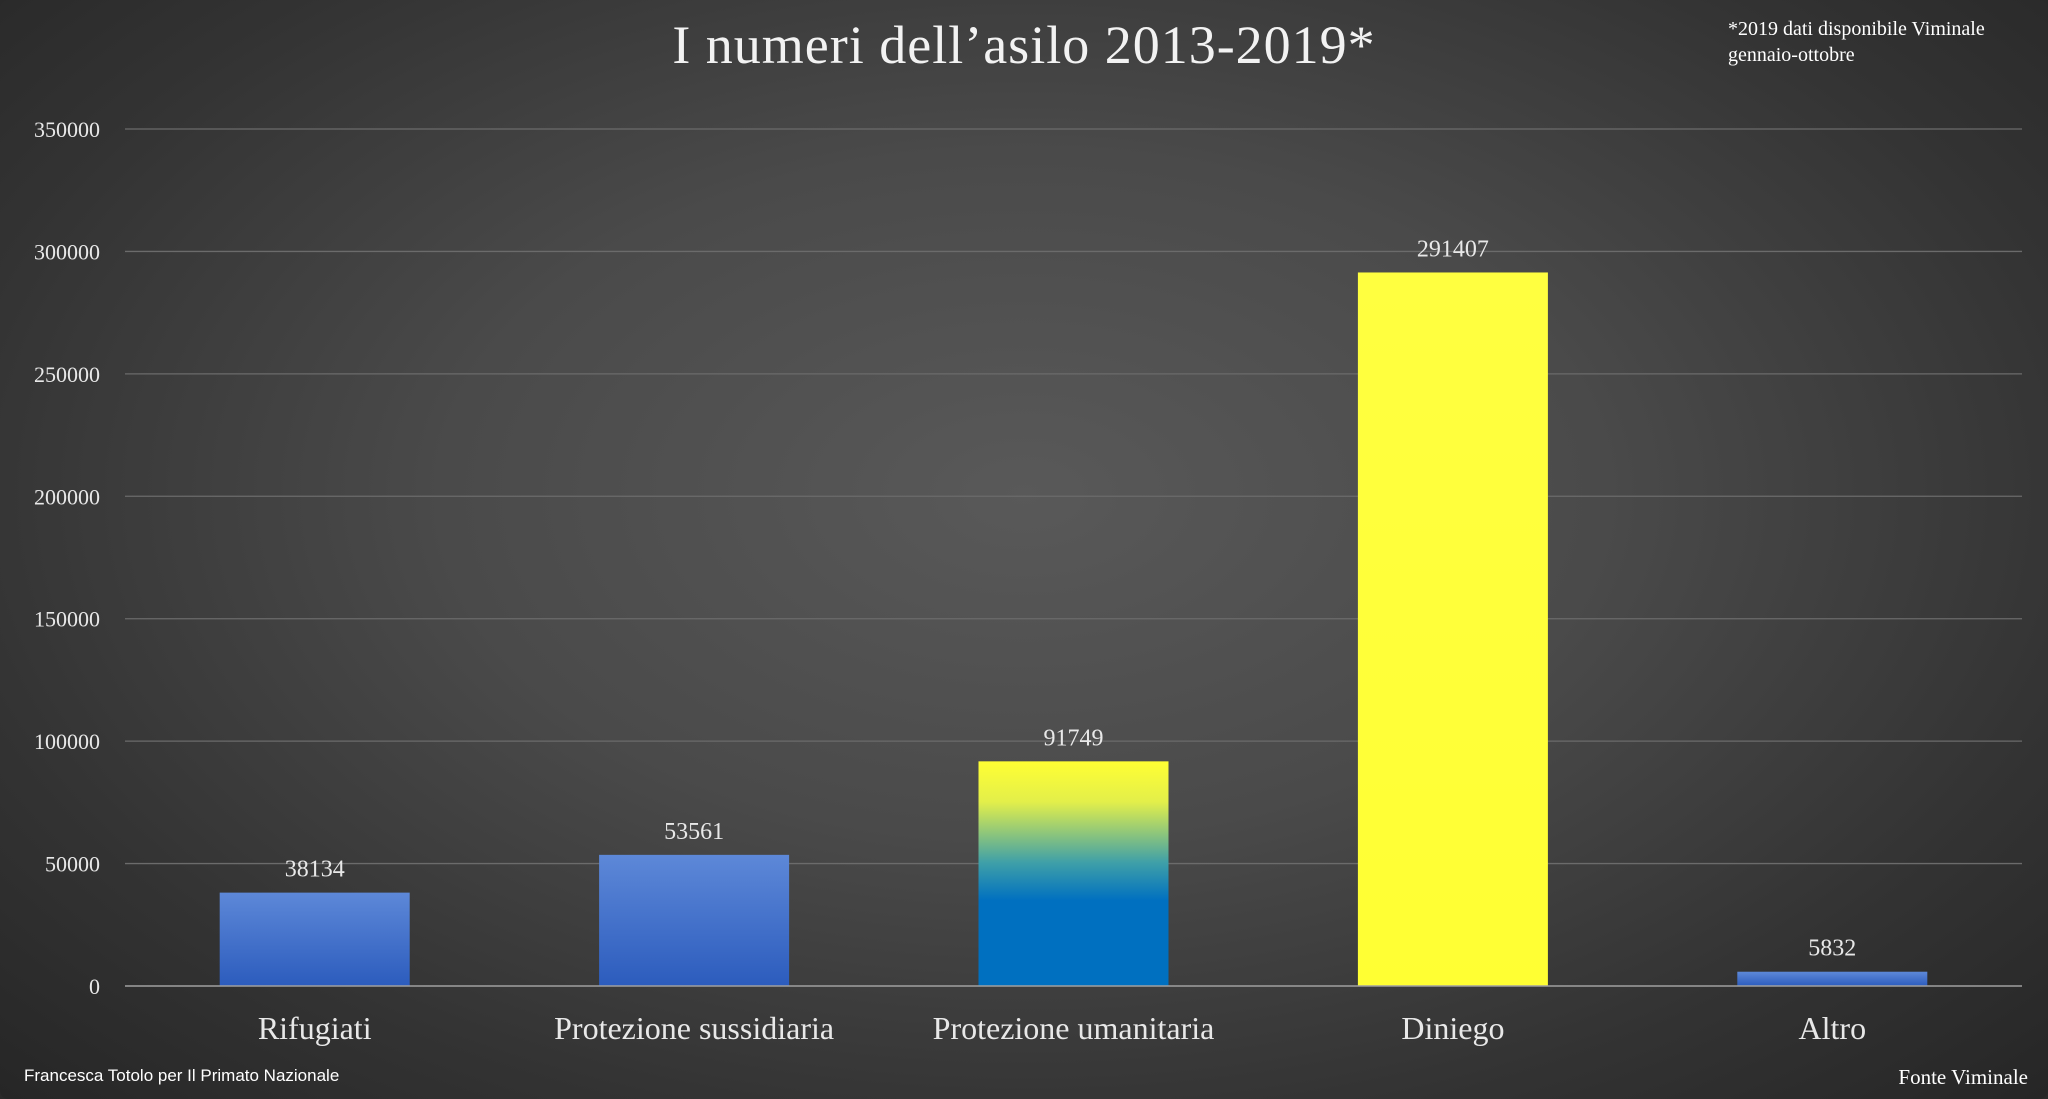  I want to click on bar-diniego, so click(1452, 629).